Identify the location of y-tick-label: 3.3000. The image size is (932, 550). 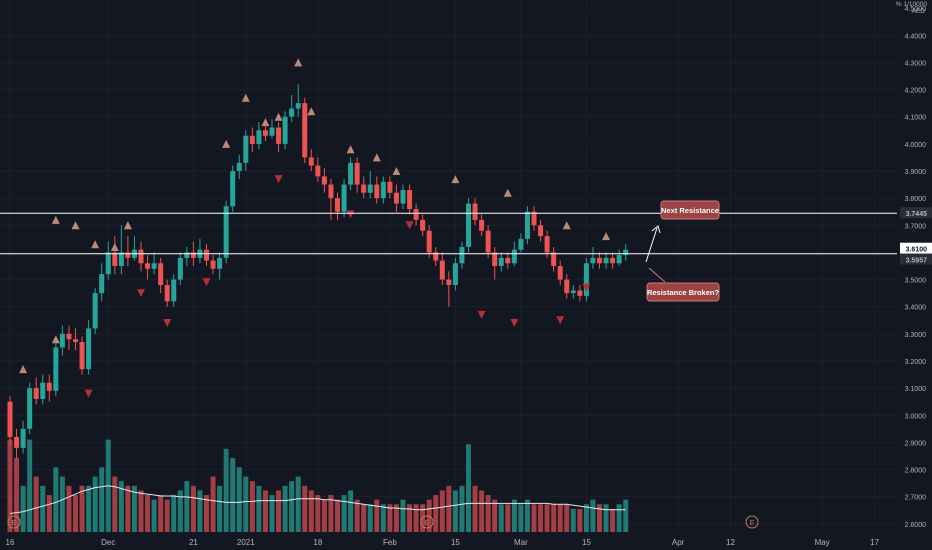
(916, 335).